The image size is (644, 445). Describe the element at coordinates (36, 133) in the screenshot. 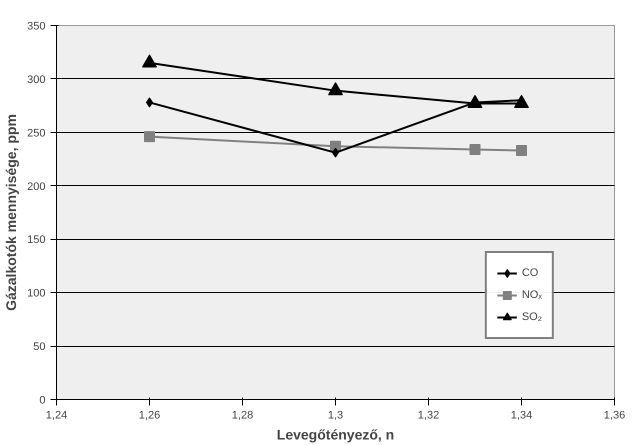

I see `y-tick-label: 250` at that location.